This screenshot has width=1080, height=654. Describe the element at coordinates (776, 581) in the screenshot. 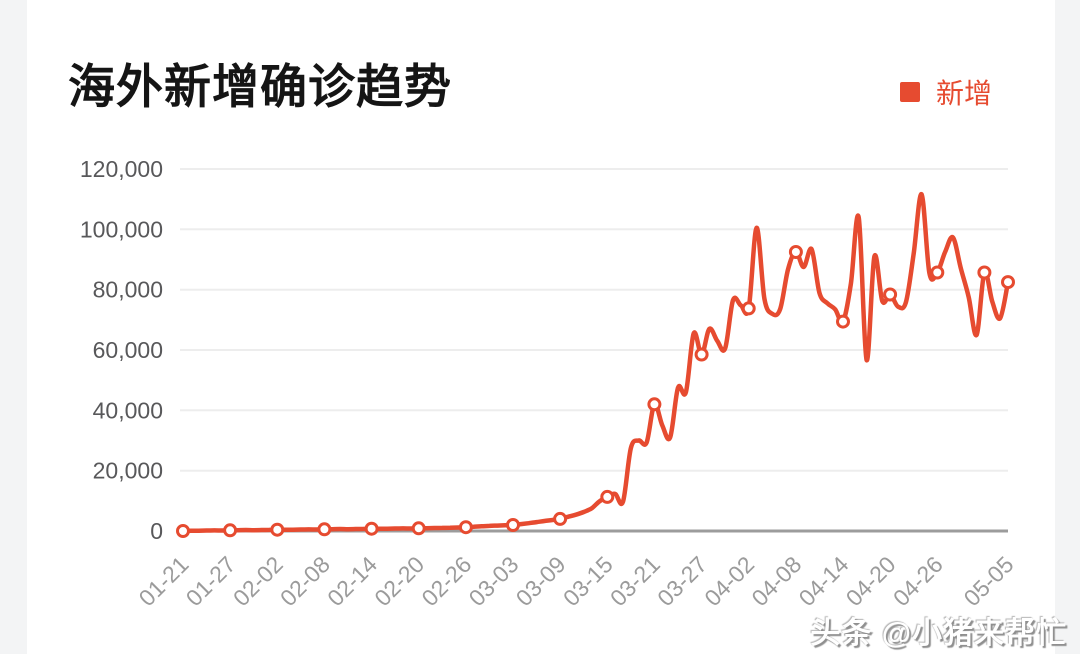

I see `x-axis-tick-label: 04-08` at that location.